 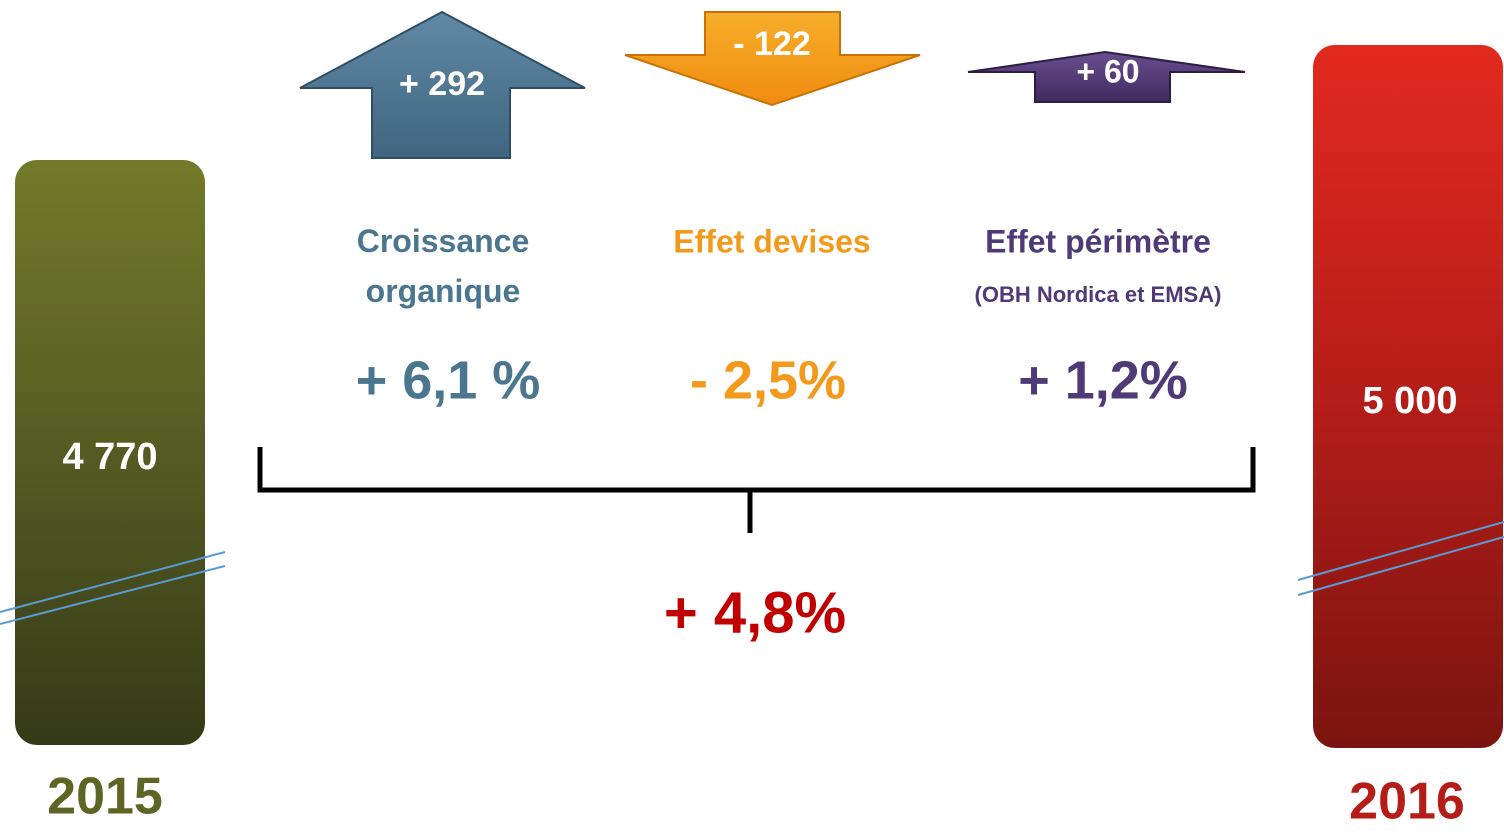 I want to click on effect-amount: + 60, so click(x=1107, y=71).